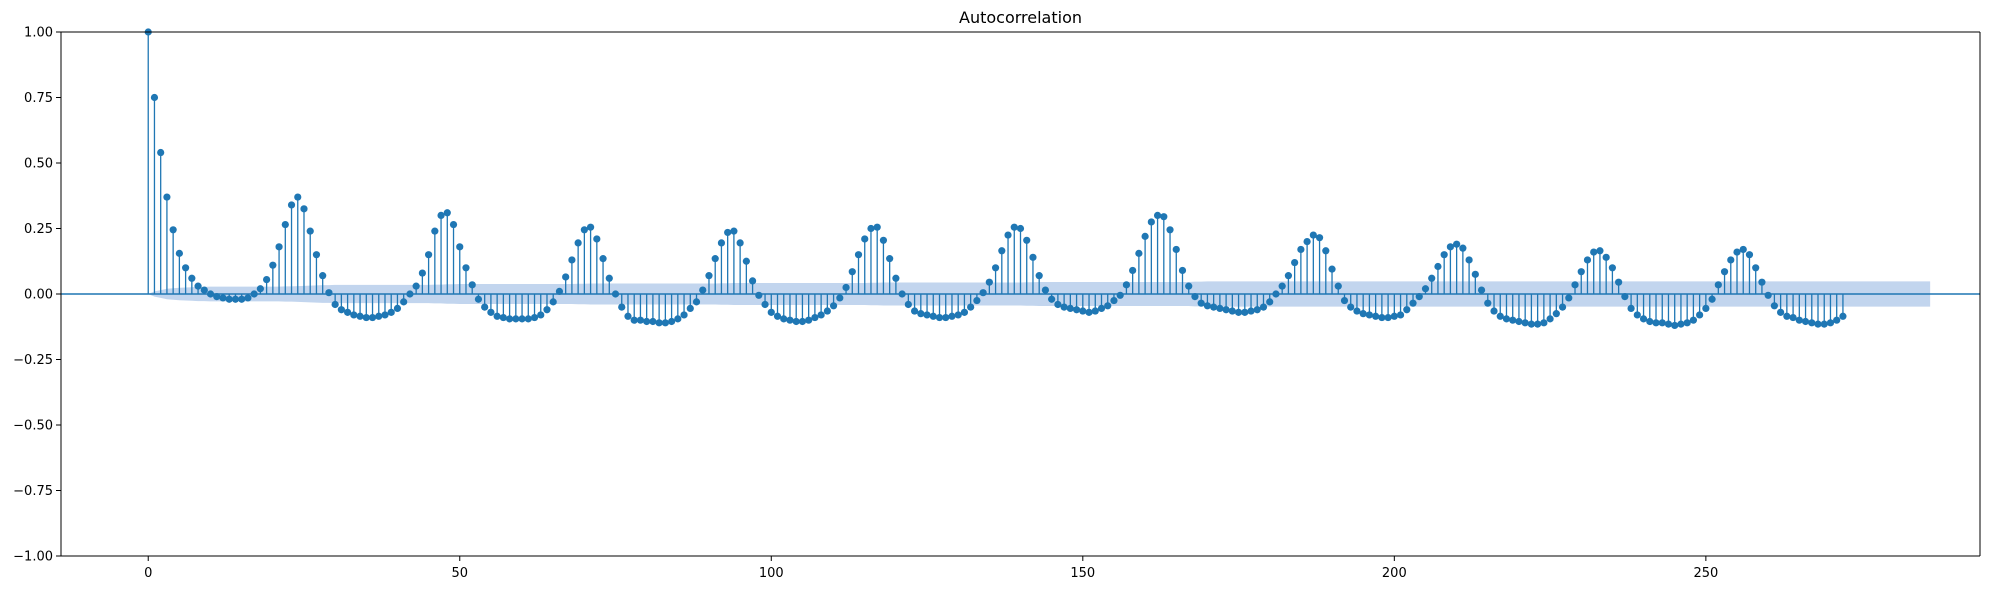  What do you see at coordinates (37, 295) in the screenshot?
I see `y-axis-ticks: 1.00 0.75 0.50 0.25 0.00 −0.25 −0.50 −0.75 −1.00` at bounding box center [37, 295].